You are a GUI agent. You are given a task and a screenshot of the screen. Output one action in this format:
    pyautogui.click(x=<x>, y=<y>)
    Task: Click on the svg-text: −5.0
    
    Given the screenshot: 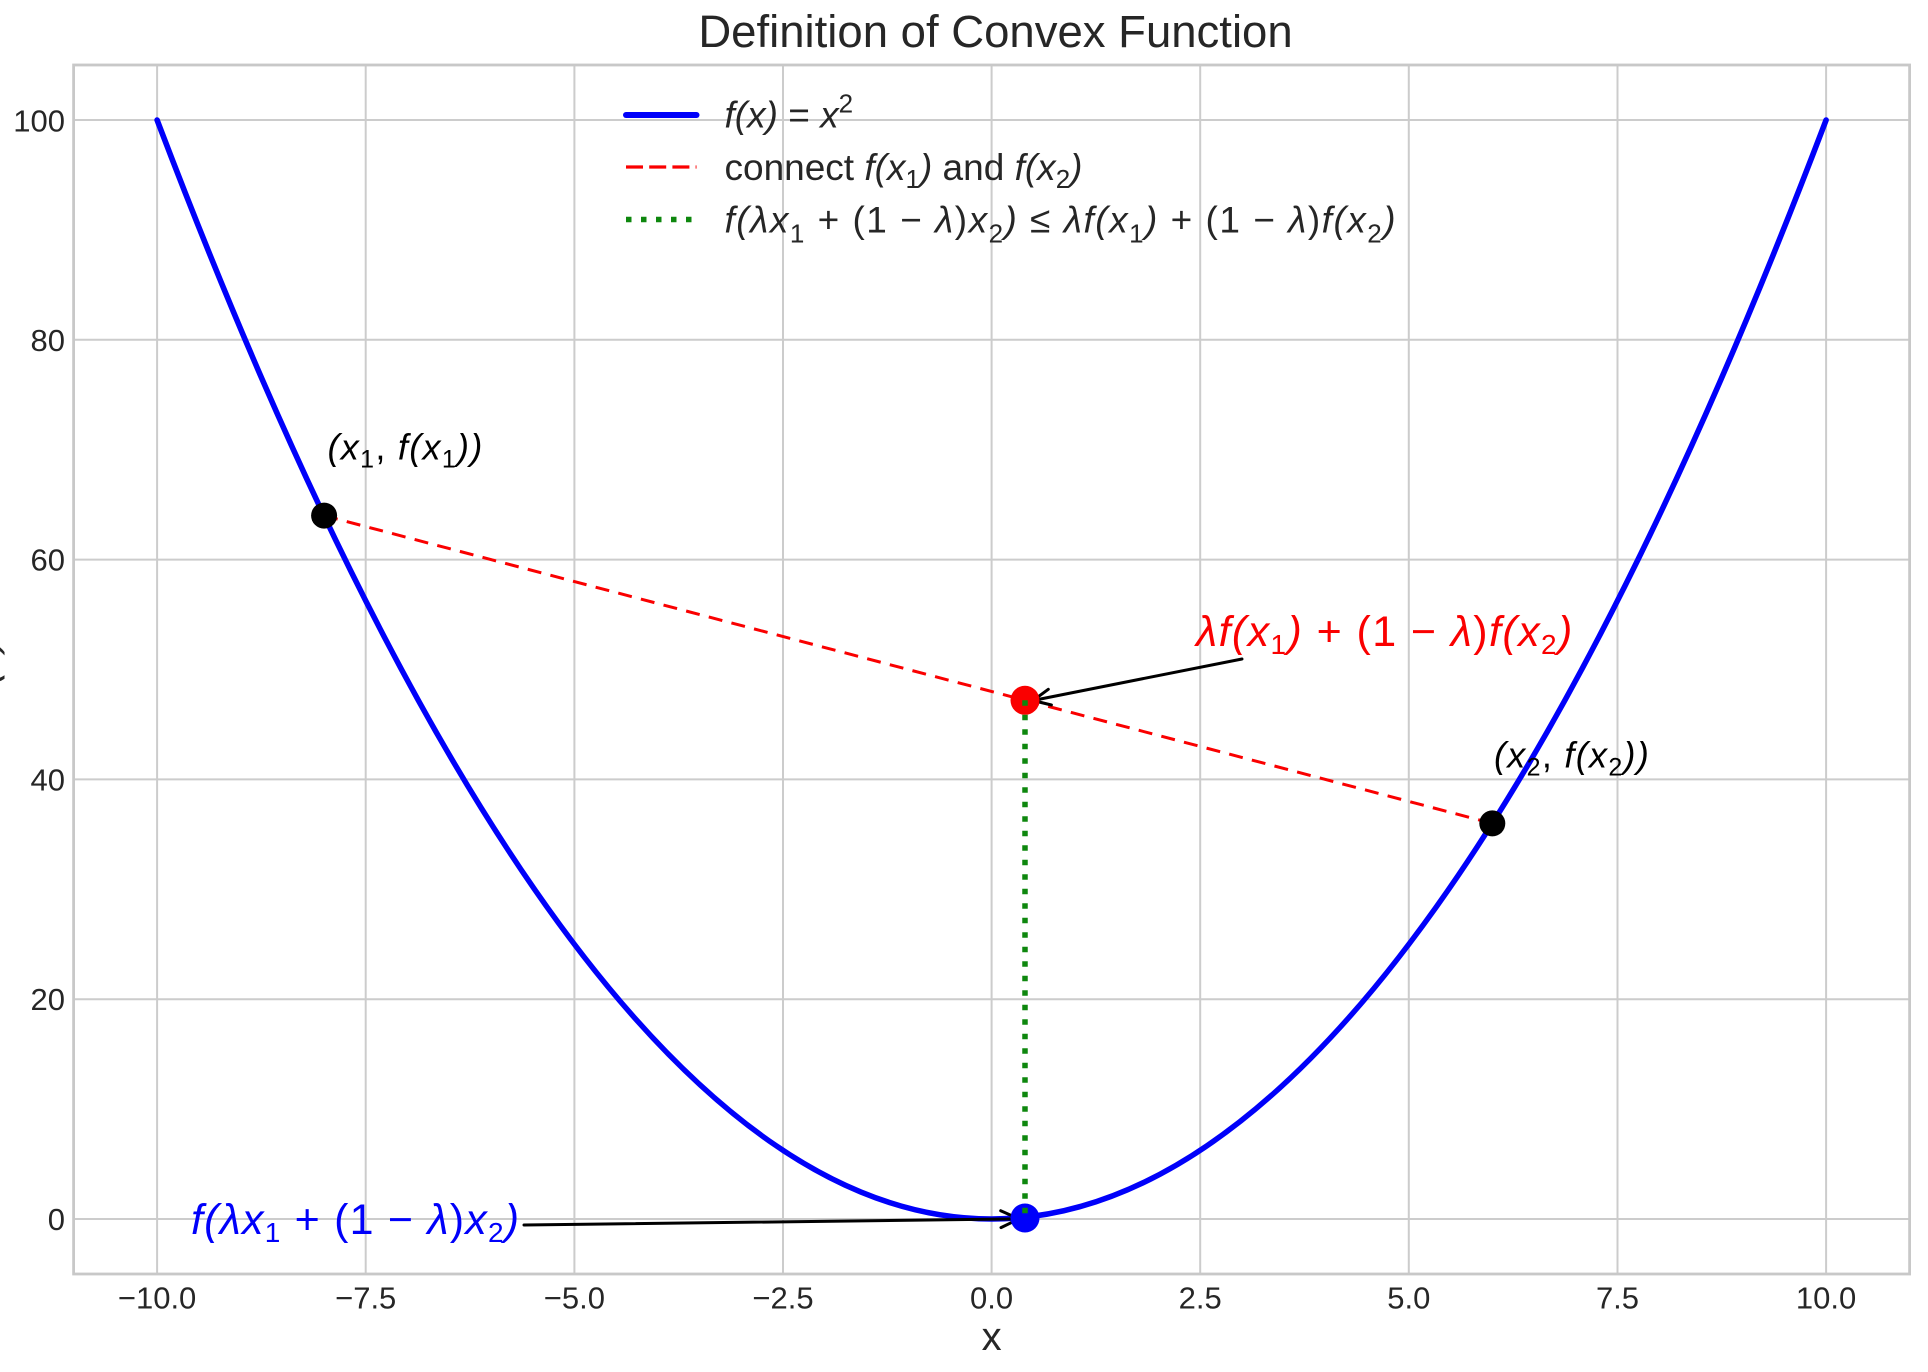 What is the action you would take?
    pyautogui.click(x=574, y=1298)
    